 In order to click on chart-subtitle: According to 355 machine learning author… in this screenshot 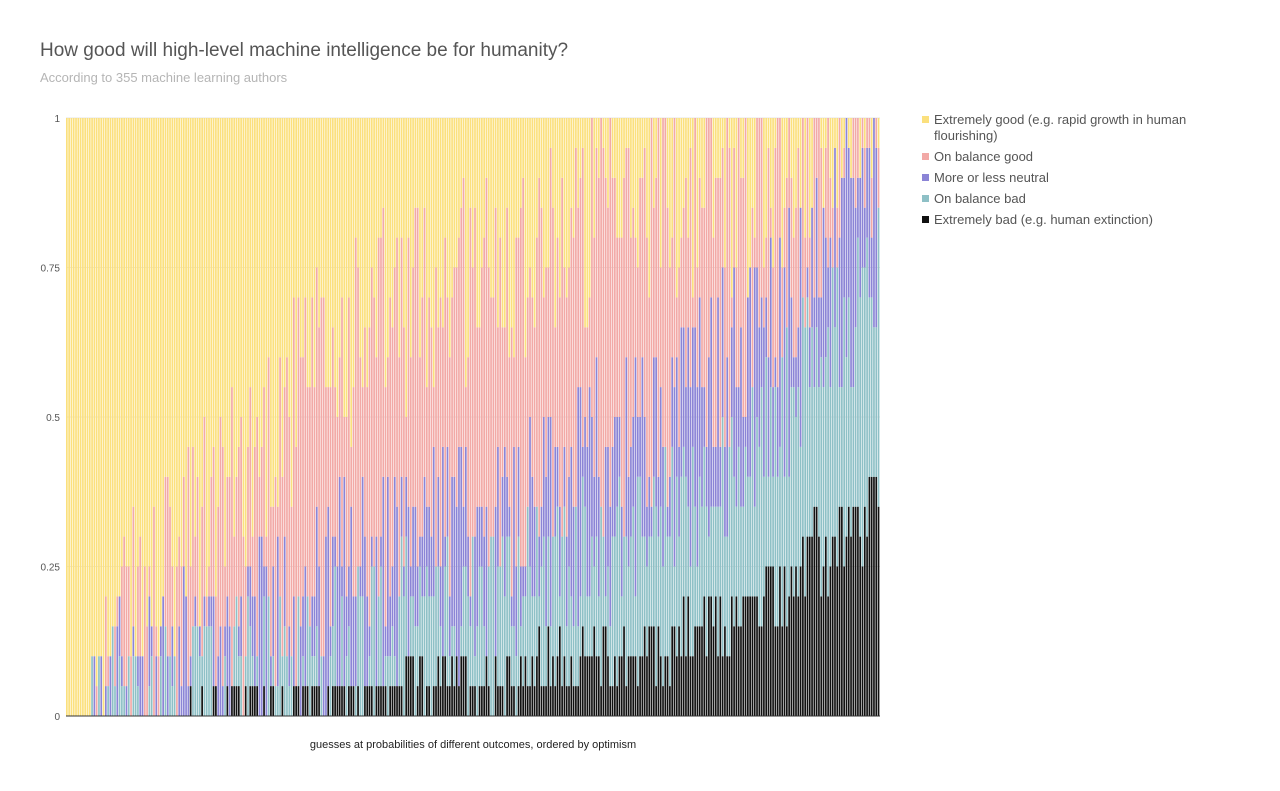, I will do `click(164, 77)`.